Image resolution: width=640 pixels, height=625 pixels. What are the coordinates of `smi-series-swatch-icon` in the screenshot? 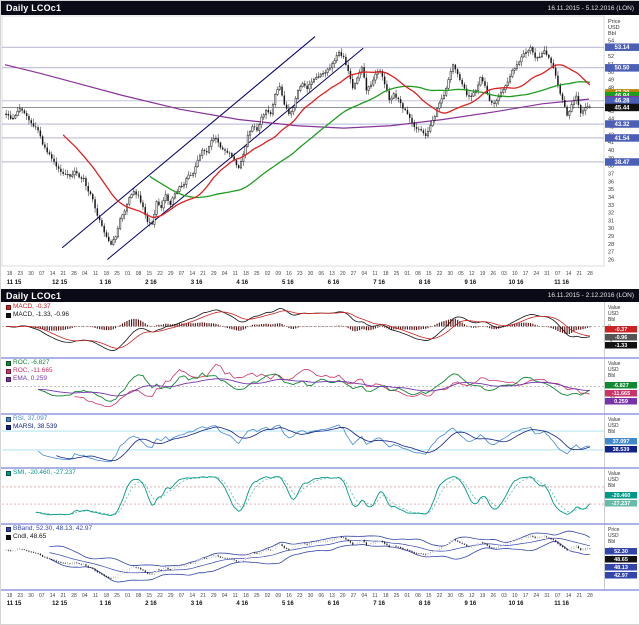 It's located at (8, 473).